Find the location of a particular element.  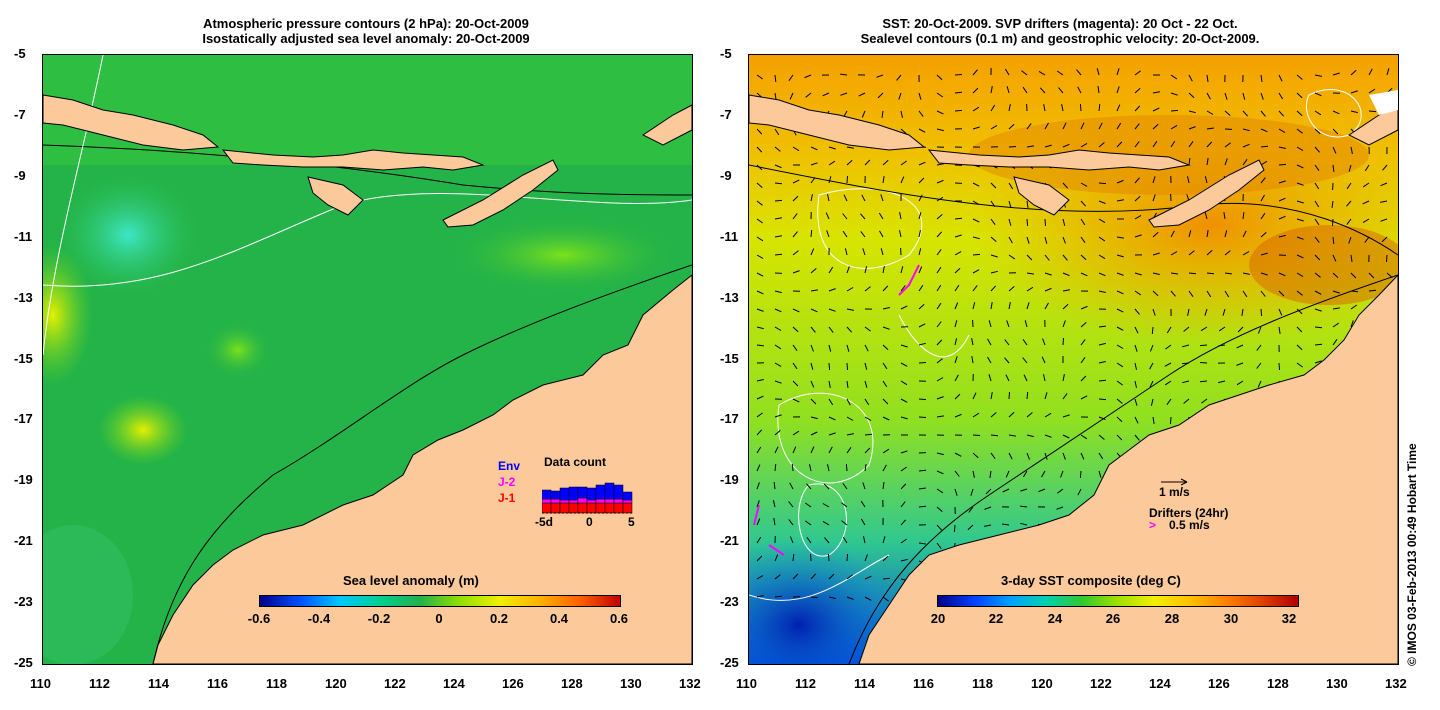

lat-tick-label: -15 is located at coordinates (729, 358).